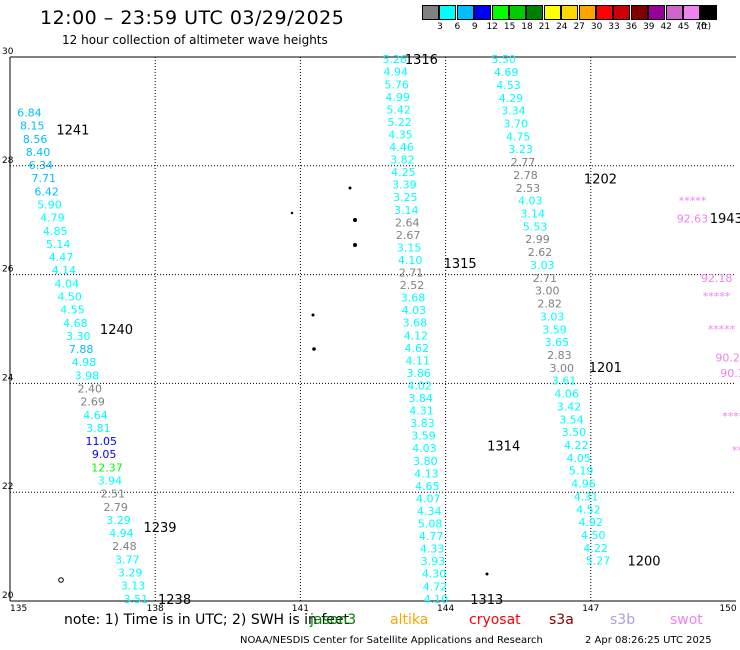 The width and height of the screenshot is (740, 650). What do you see at coordinates (427, 486) in the screenshot?
I see `swh-value: 4.65` at bounding box center [427, 486].